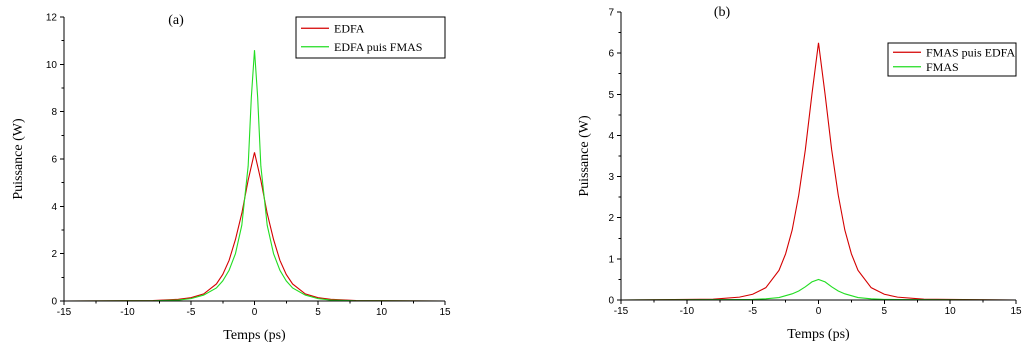 The height and width of the screenshot is (354, 1036). I want to click on y-tick-label: 1, so click(611, 259).